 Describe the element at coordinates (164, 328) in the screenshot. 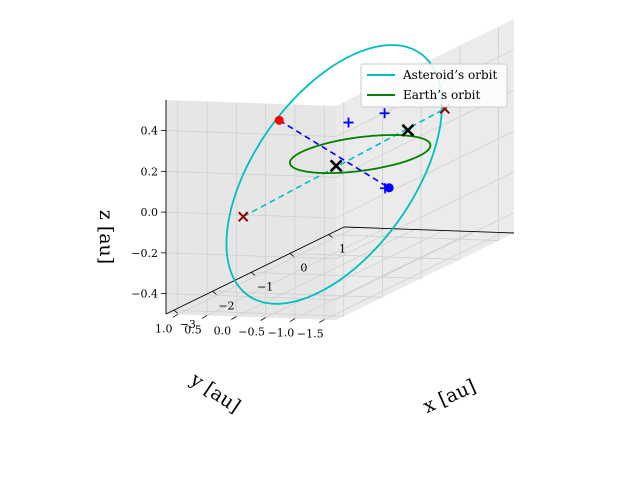

I see `y-tick-label: 1.0` at that location.